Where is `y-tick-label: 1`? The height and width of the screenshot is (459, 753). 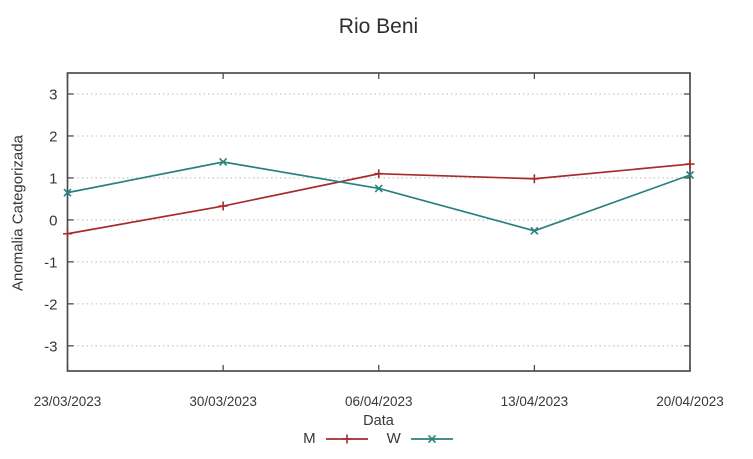
y-tick-label: 1 is located at coordinates (53, 178).